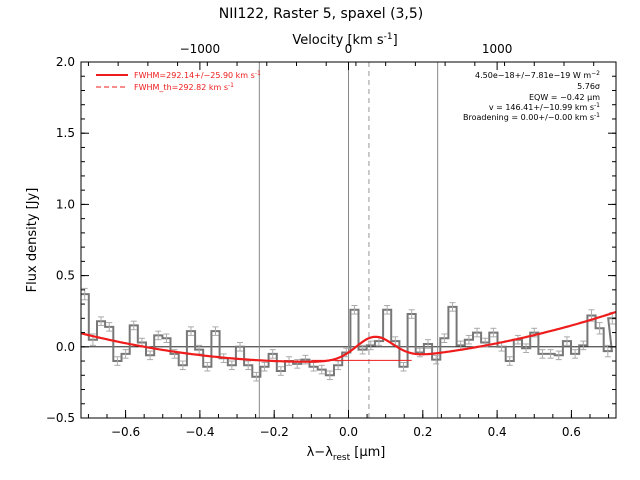 The image size is (640, 480). Describe the element at coordinates (65, 204) in the screenshot. I see `y-tick-label: 1.0` at that location.